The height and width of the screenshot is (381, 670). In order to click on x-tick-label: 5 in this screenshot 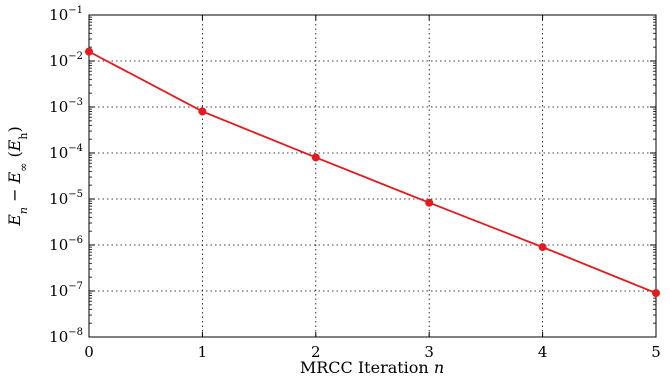, I will do `click(656, 352)`.